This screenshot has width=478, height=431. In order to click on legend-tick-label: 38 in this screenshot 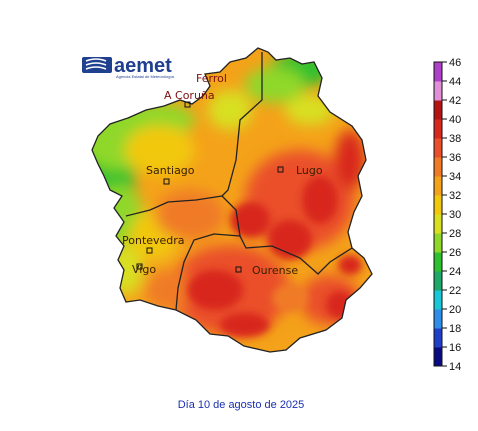, I will do `click(455, 139)`.